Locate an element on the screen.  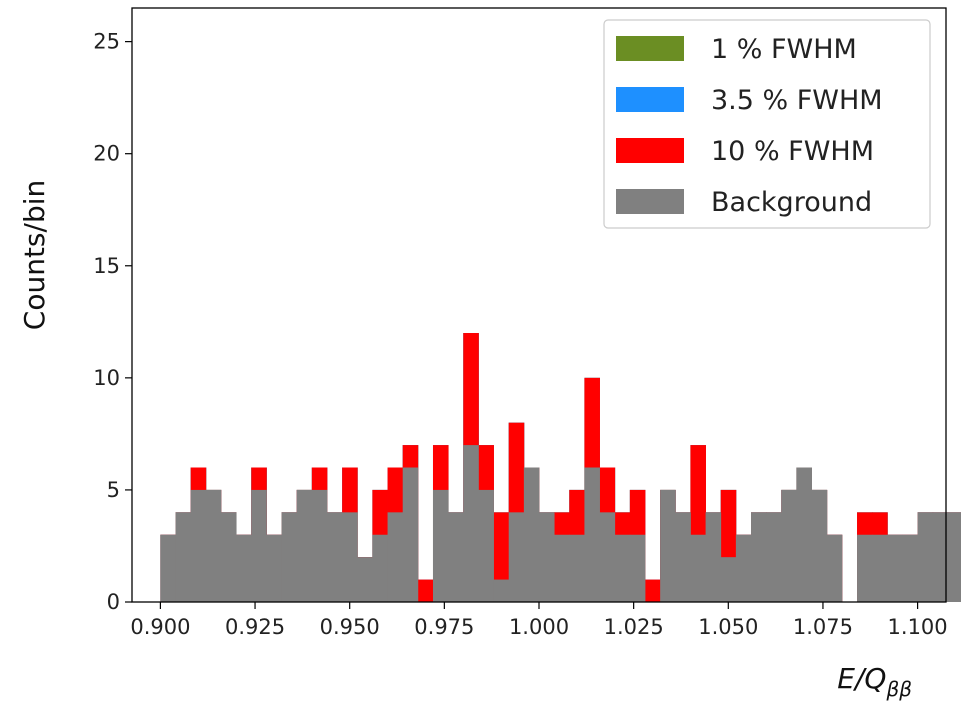
x-axis-label: E/Qββ is located at coordinates (874, 681).